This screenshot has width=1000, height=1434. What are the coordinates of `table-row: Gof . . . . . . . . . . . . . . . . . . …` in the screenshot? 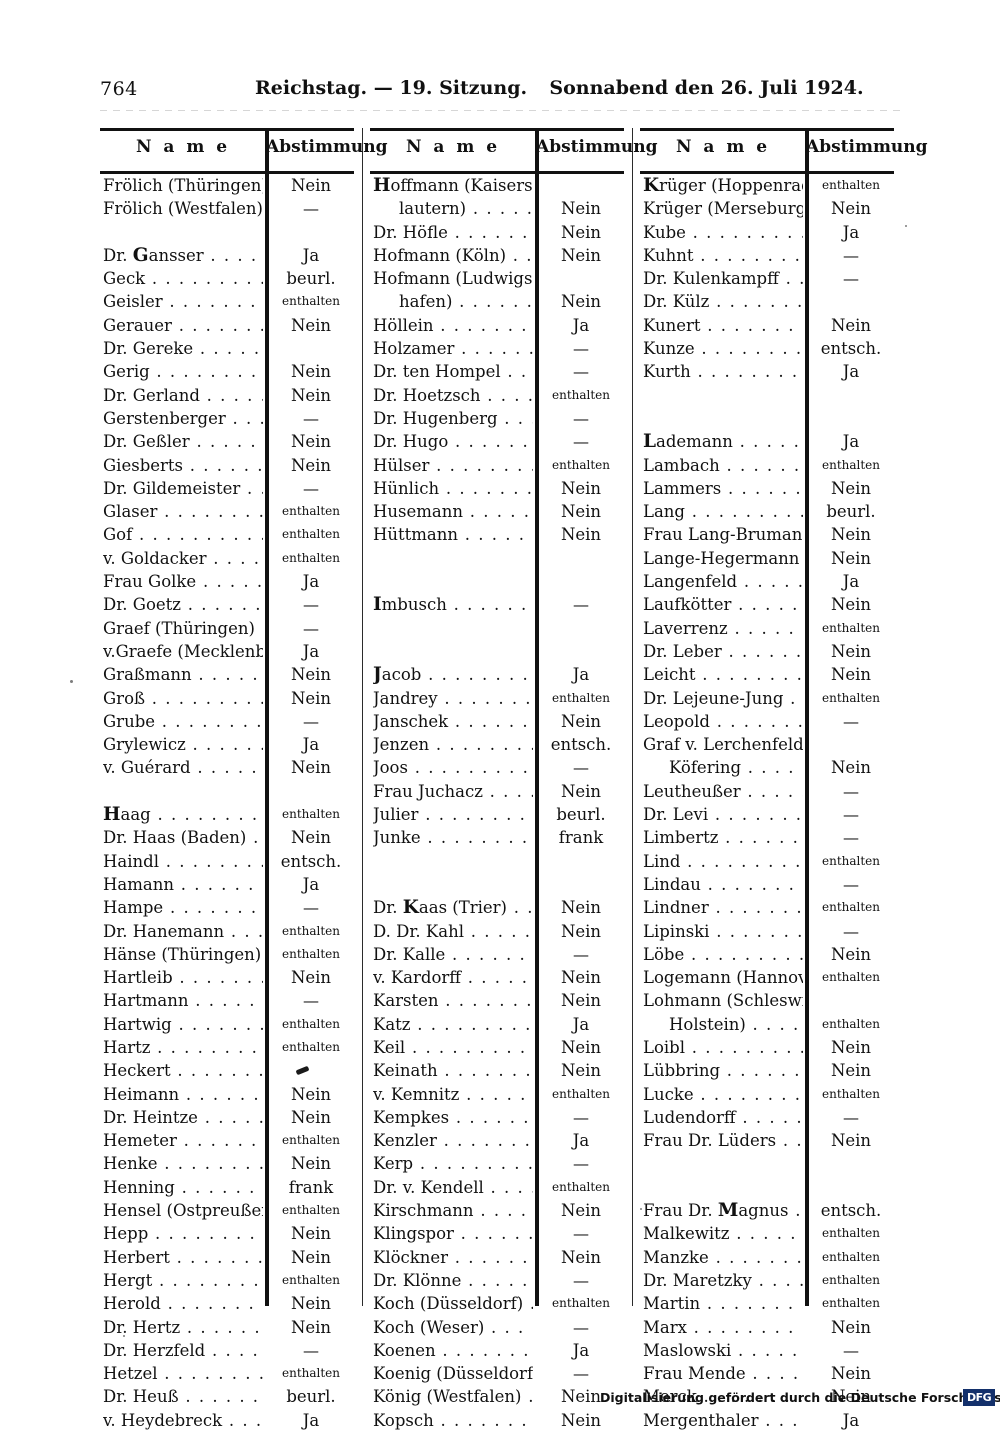 It's located at (227, 534).